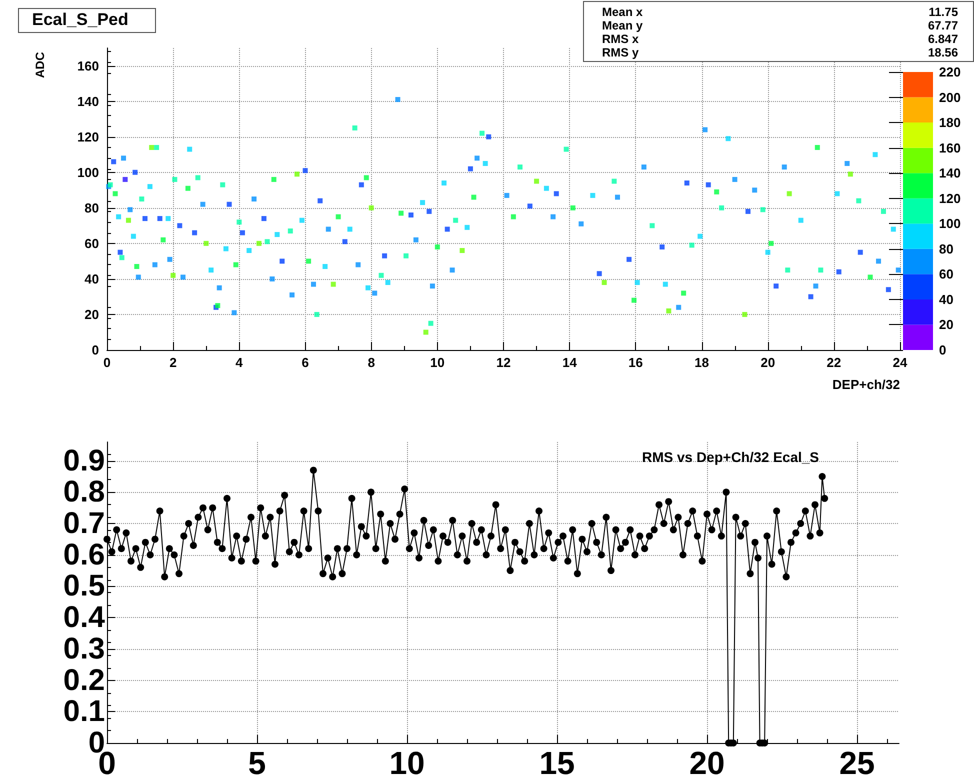 The image size is (974, 779). I want to click on x-tick-label: 16, so click(635, 362).